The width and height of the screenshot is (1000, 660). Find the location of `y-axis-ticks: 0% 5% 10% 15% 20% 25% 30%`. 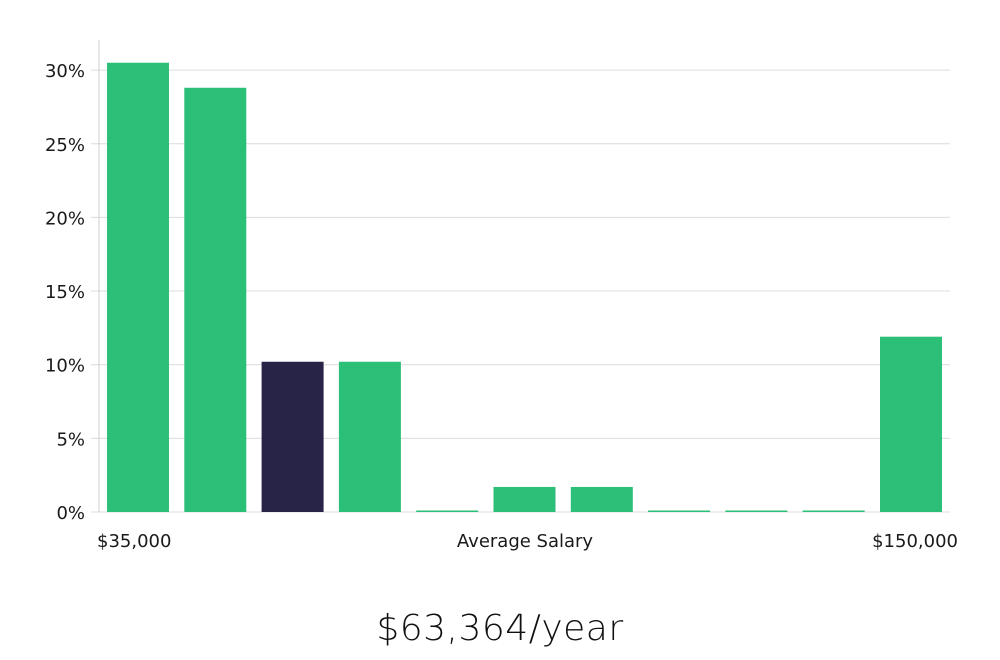

y-axis-ticks: 0% 5% 10% 15% 20% 25% 30% is located at coordinates (65, 292).